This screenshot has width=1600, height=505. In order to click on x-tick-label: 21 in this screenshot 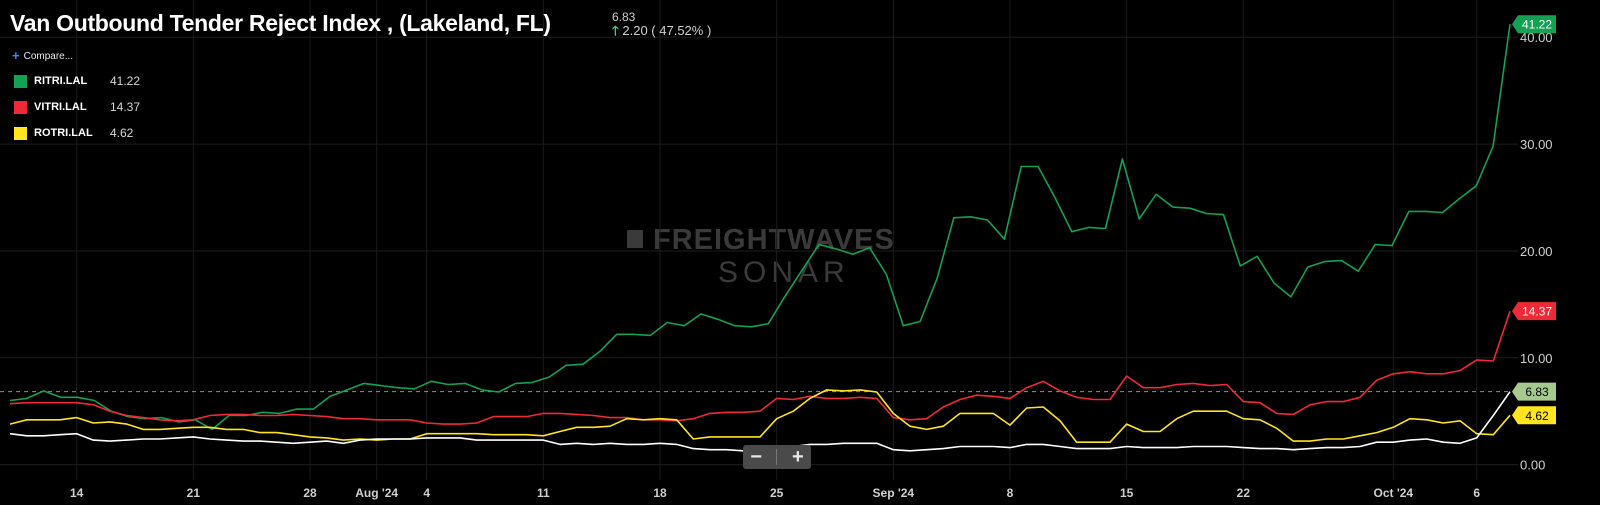, I will do `click(194, 493)`.